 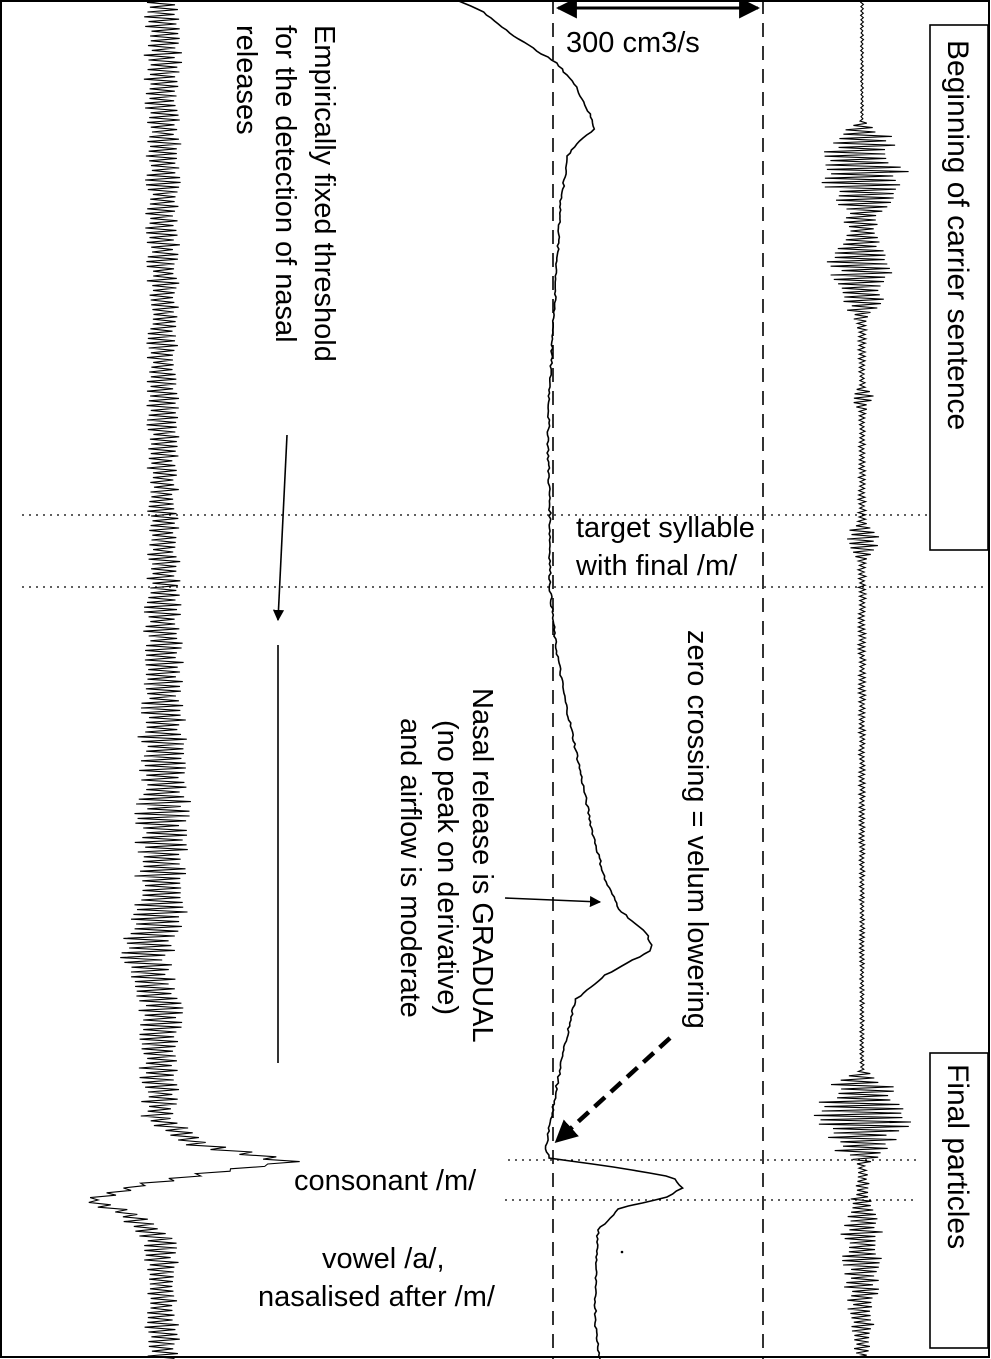 I want to click on acoustic-signal, so click(x=862, y=679).